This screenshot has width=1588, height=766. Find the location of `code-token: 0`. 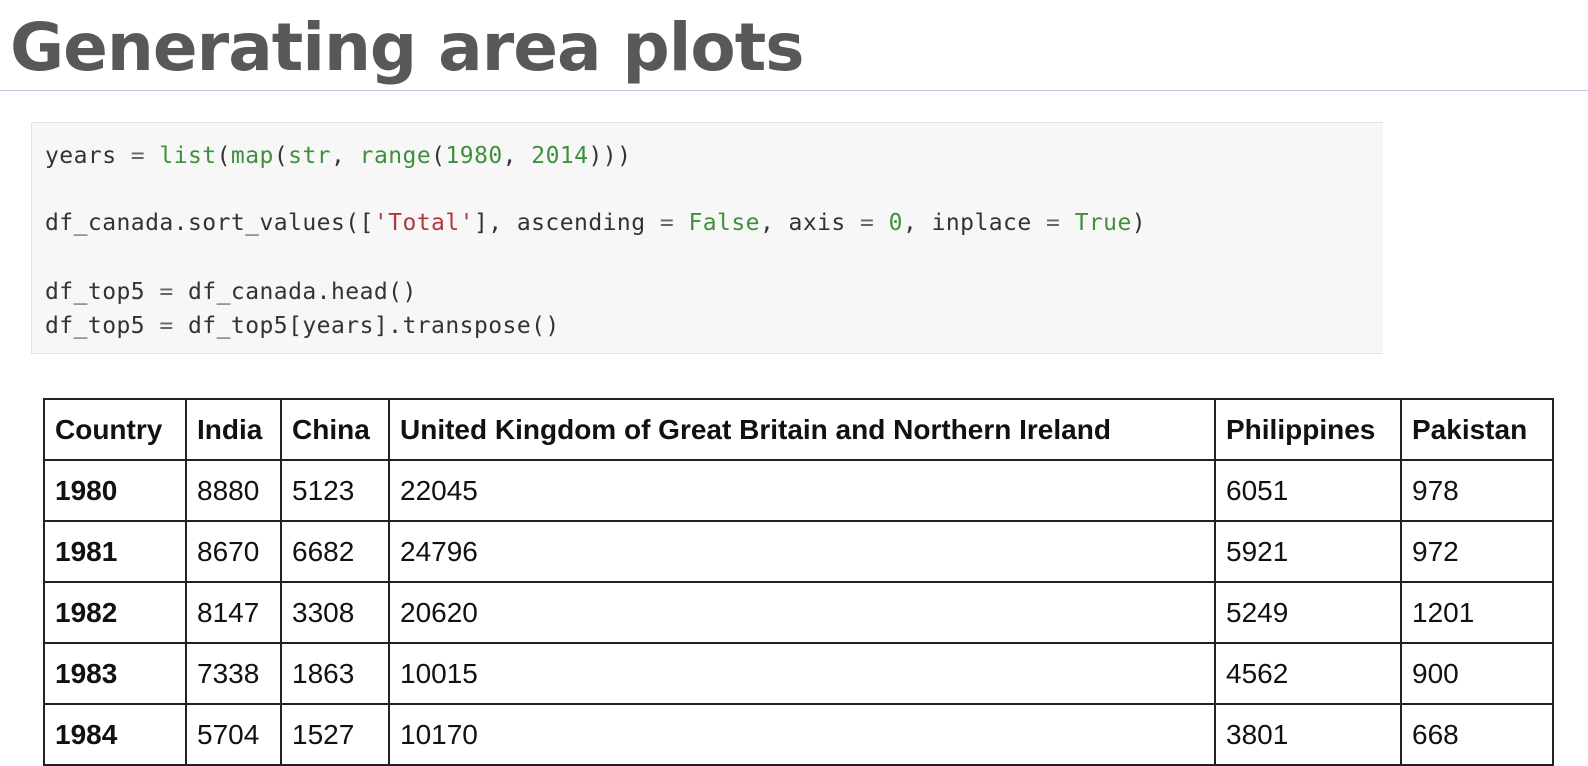

code-token: 0 is located at coordinates (895, 223).